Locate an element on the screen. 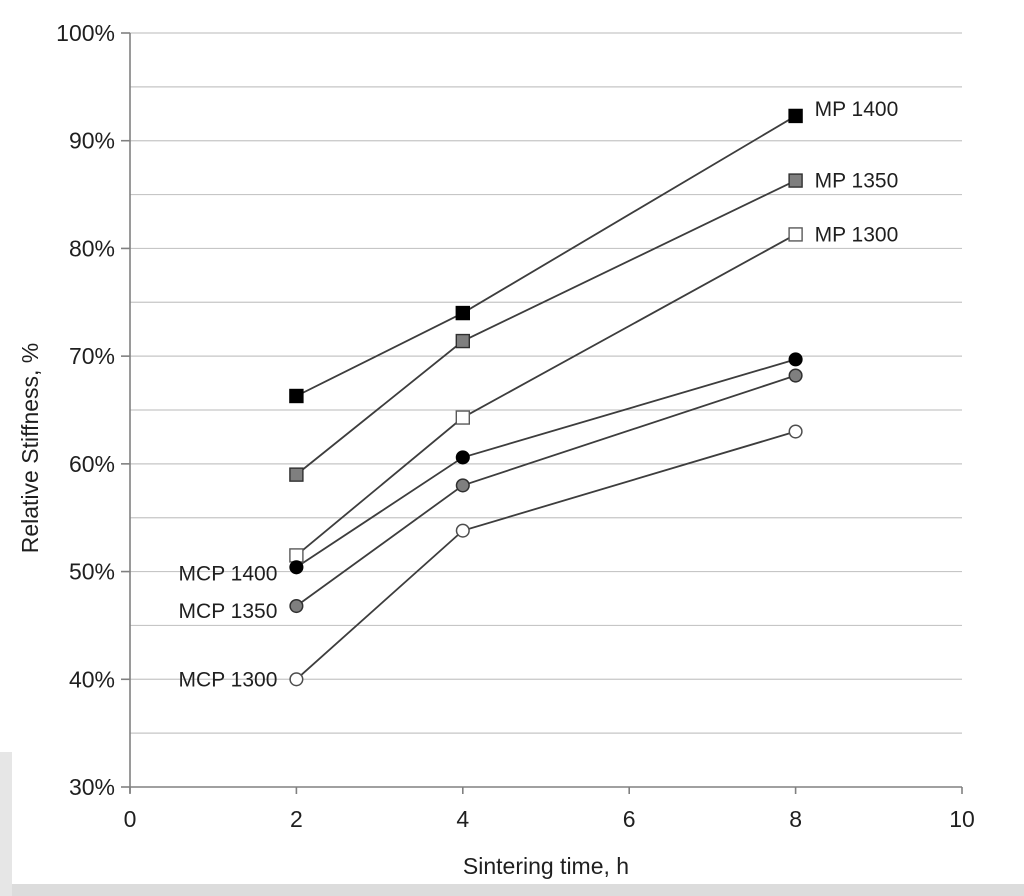 This screenshot has width=1024, height=896. series-label-mp-1400: MP 1400 is located at coordinates (857, 109).